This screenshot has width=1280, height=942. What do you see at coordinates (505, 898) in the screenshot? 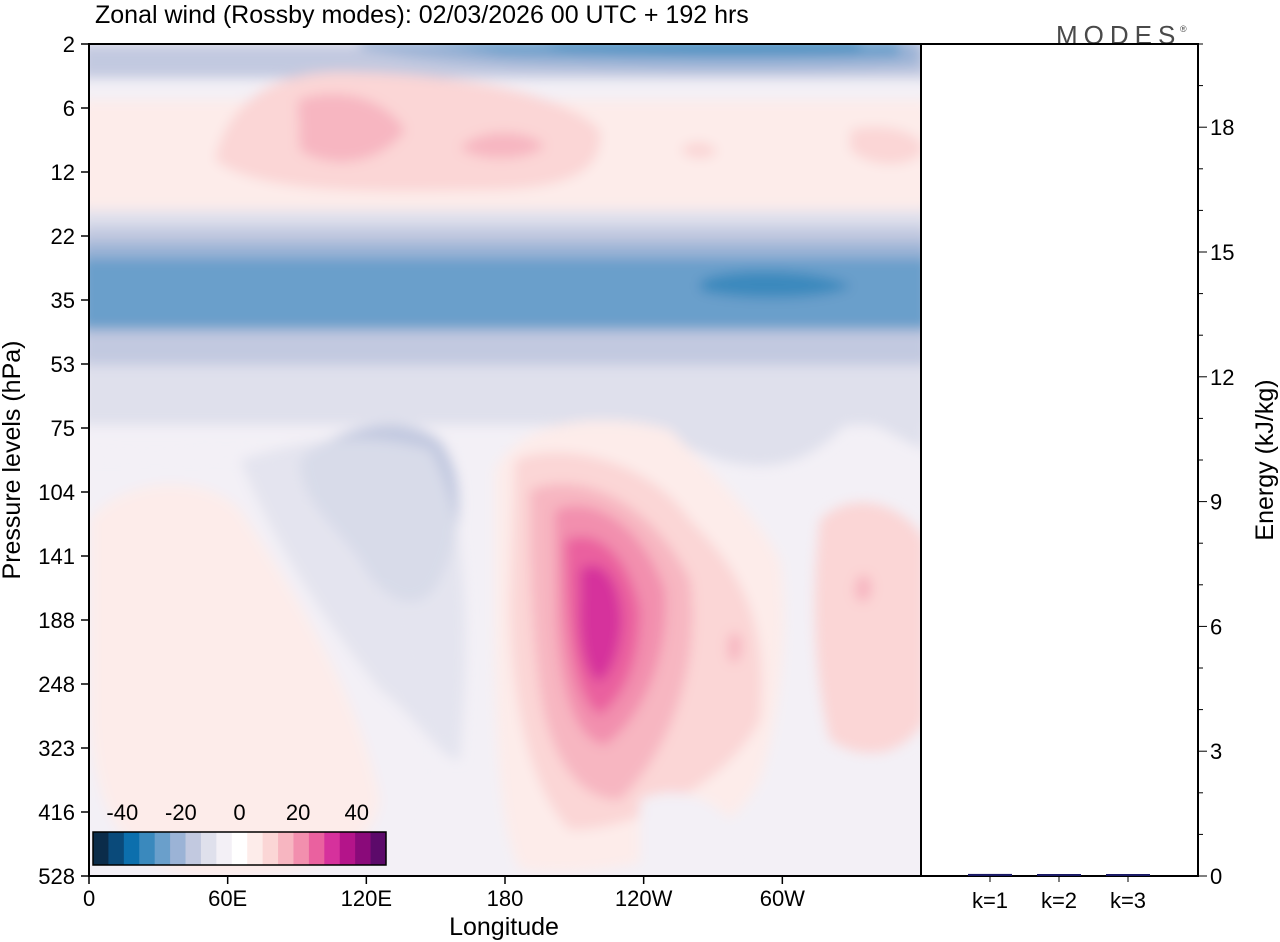
I see `longitude-tick-label: 180` at bounding box center [505, 898].